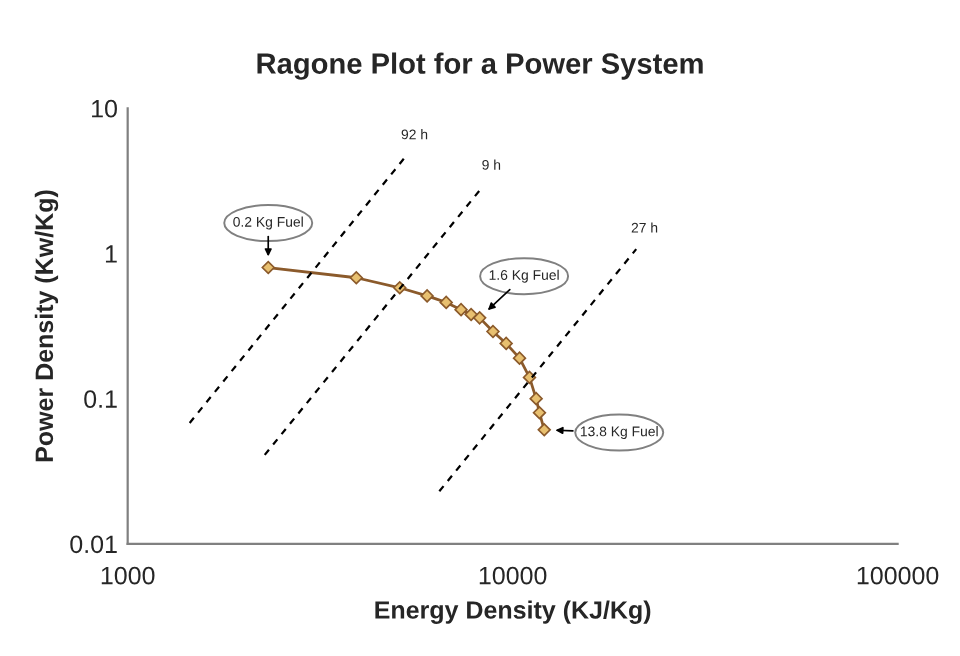 This screenshot has height=656, width=960. I want to click on y-tick-label: 0.01, so click(93, 544).